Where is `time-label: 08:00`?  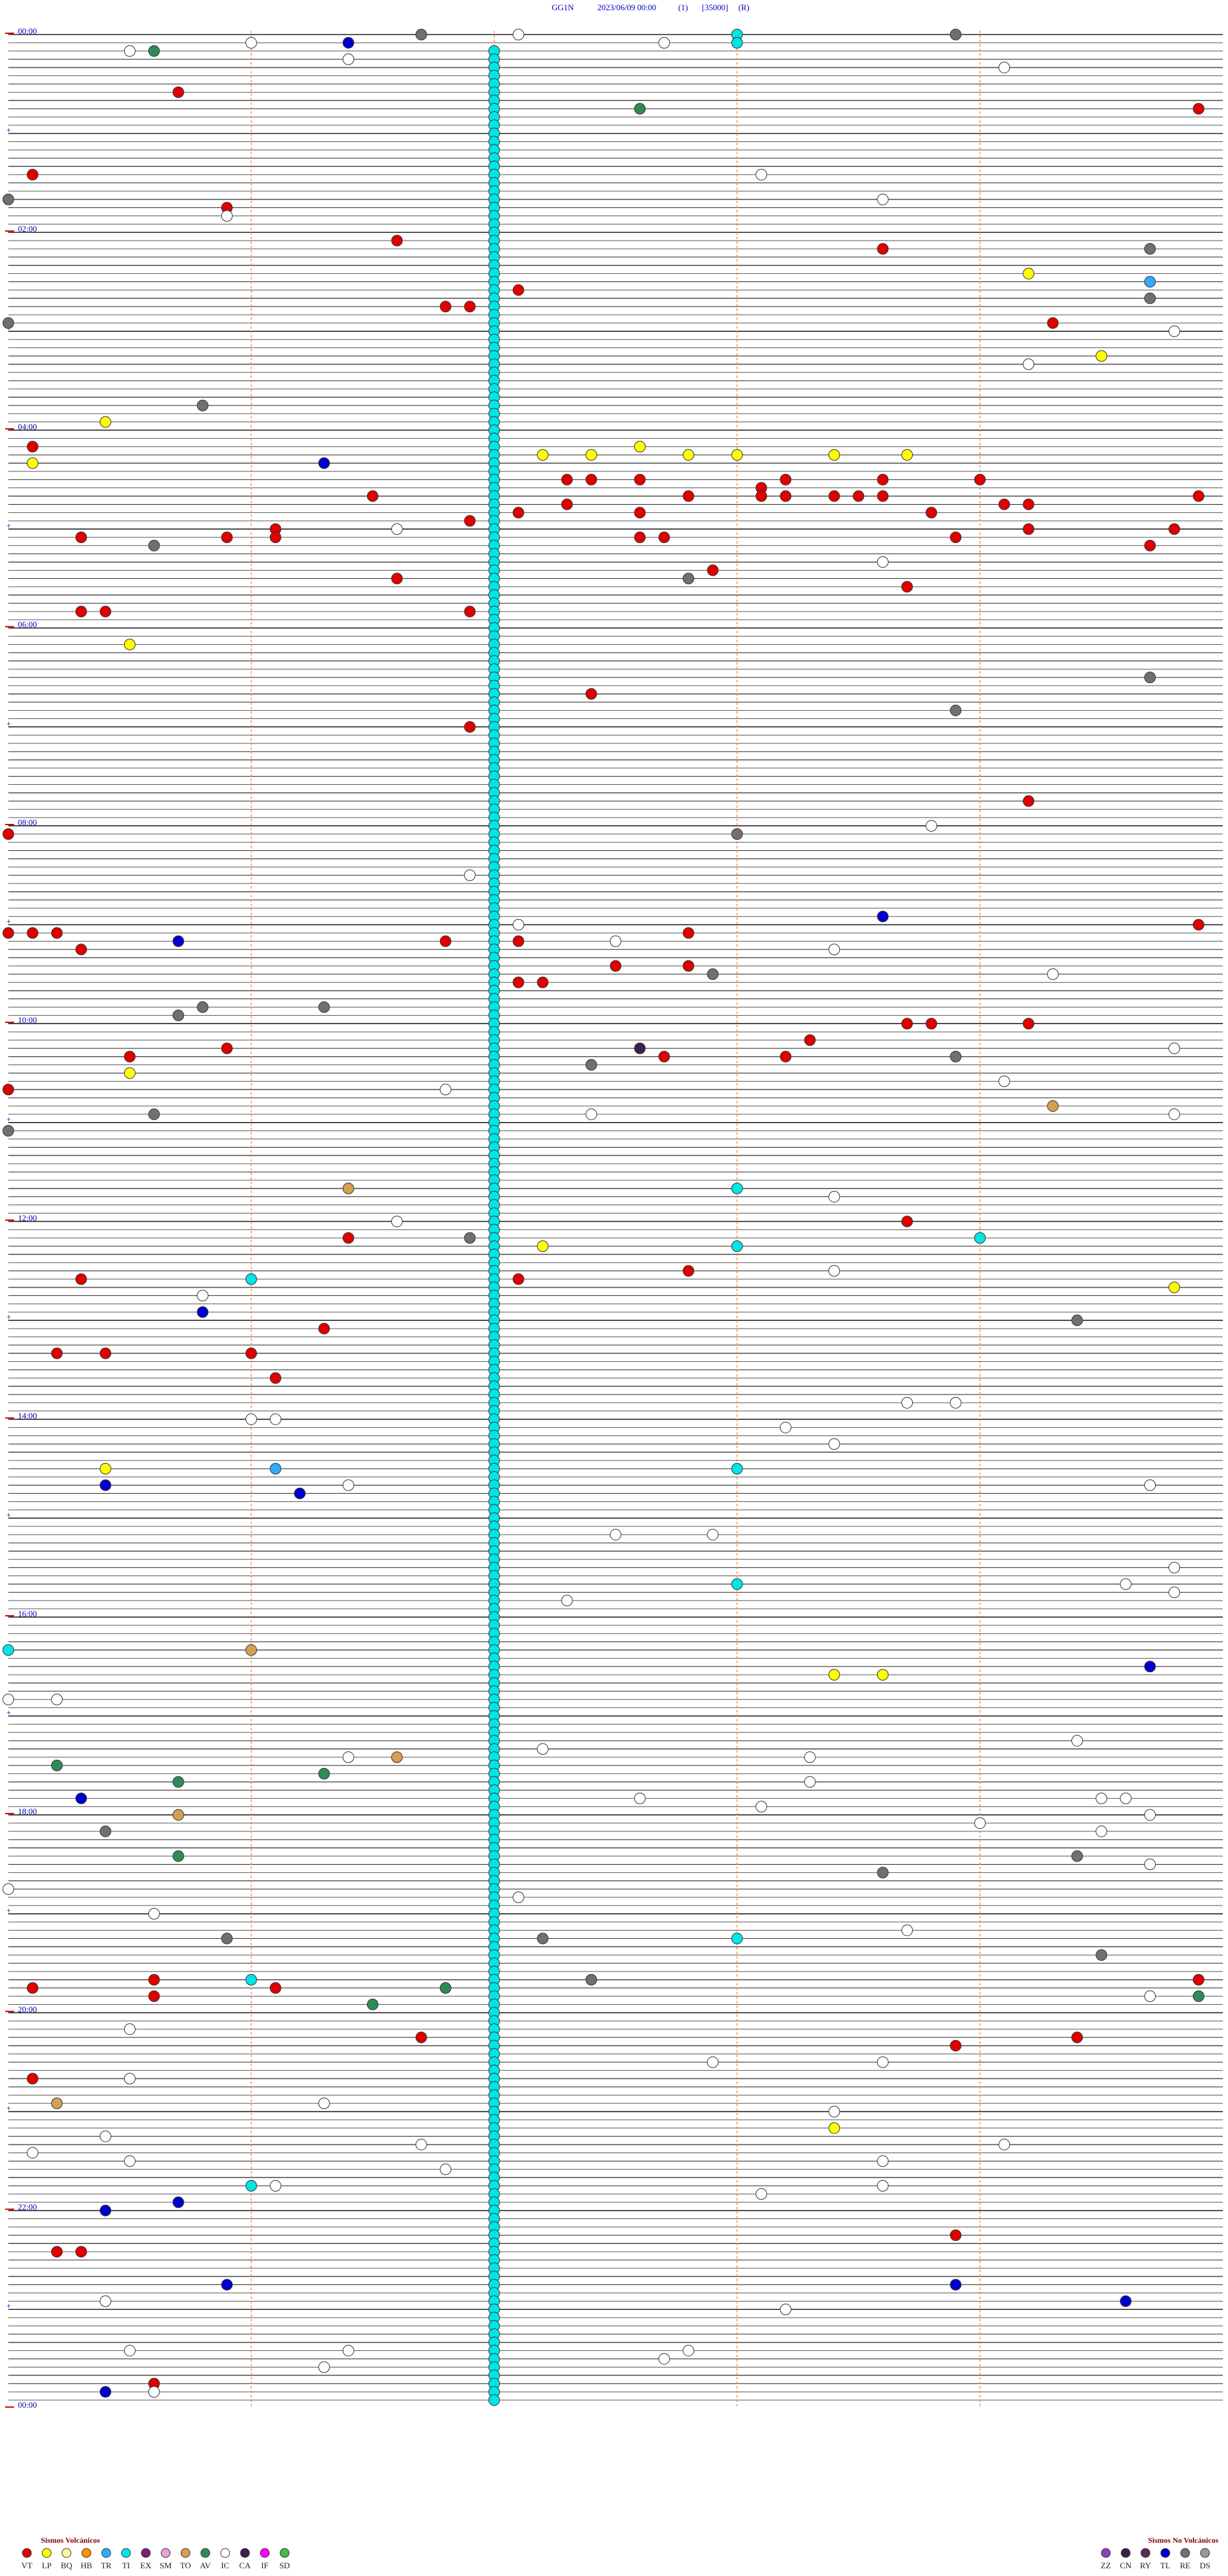 time-label: 08:00 is located at coordinates (27, 822).